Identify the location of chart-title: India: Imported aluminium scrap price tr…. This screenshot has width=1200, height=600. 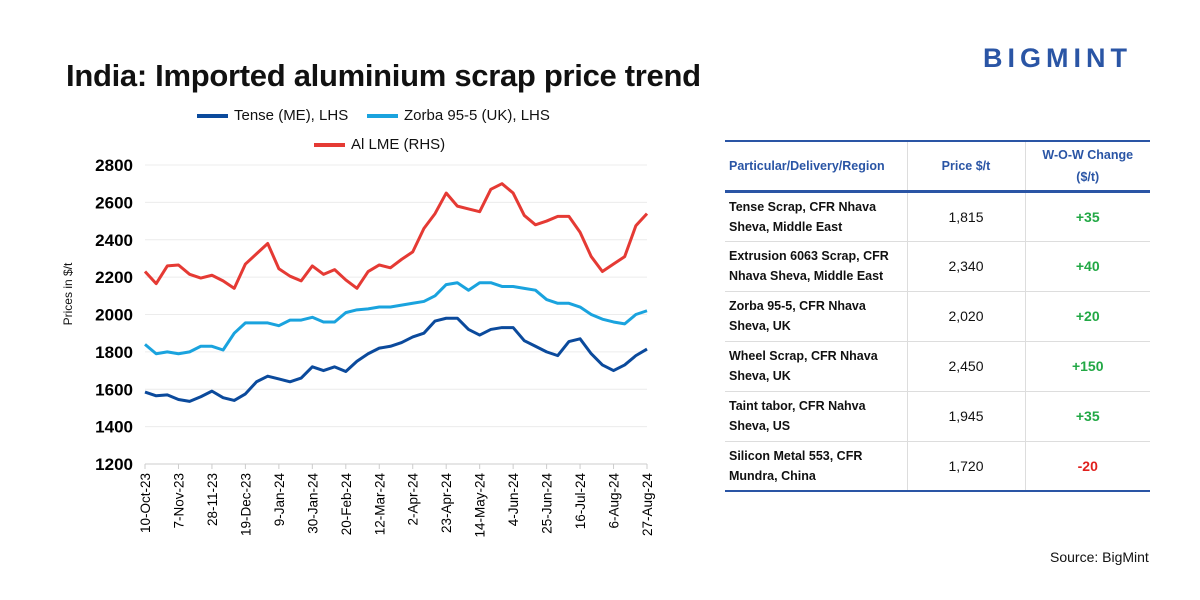
(383, 75).